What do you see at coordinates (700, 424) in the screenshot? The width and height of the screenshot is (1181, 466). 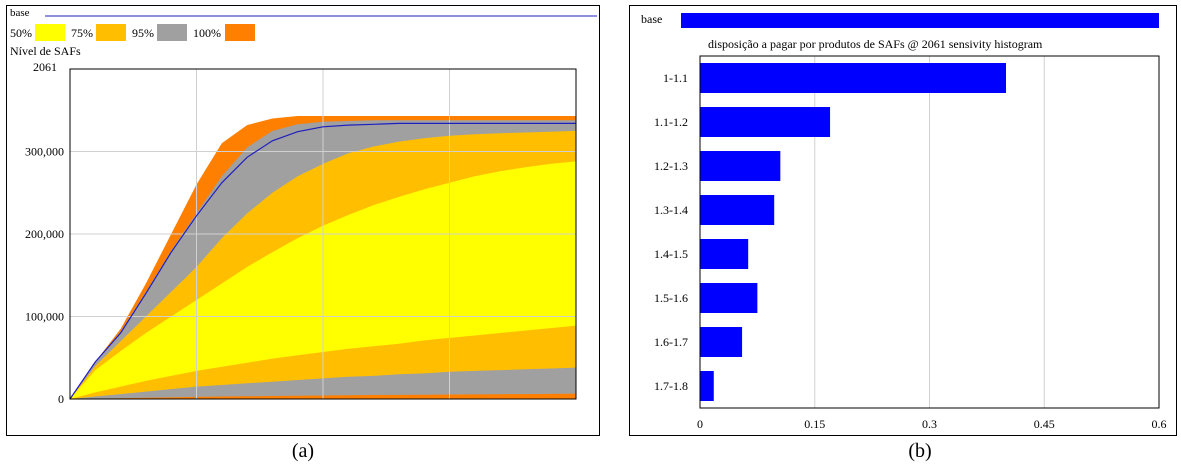 I see `x-tick-label: 0` at bounding box center [700, 424].